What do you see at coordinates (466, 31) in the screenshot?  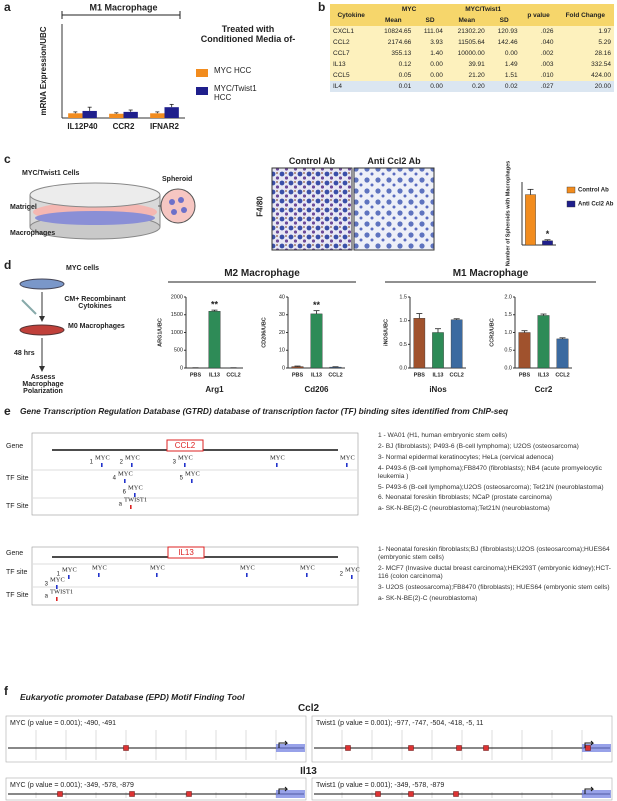 I see `table-cell: 21302.20` at bounding box center [466, 31].